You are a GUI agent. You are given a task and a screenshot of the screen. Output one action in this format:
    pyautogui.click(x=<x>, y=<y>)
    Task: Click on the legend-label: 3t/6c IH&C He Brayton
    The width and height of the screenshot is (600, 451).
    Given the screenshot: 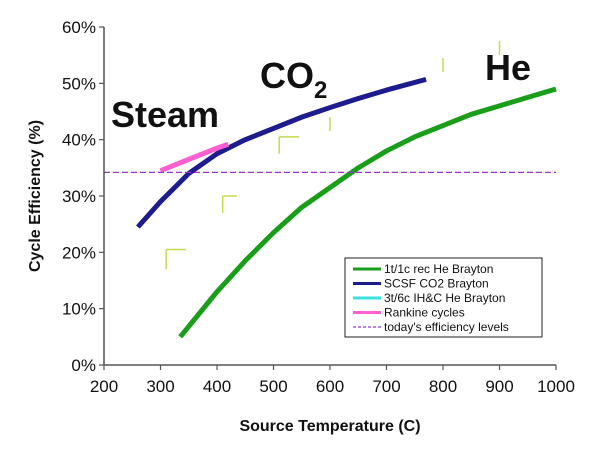 What is the action you would take?
    pyautogui.click(x=444, y=298)
    